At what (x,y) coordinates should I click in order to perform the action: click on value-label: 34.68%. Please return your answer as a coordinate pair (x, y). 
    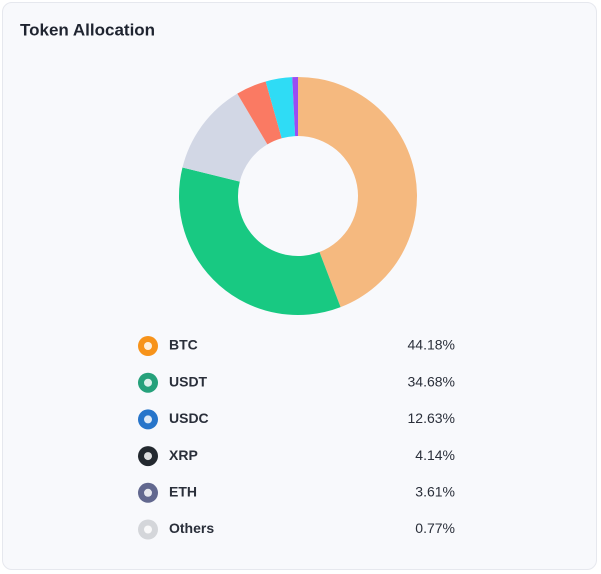
    Looking at the image, I should click on (431, 381).